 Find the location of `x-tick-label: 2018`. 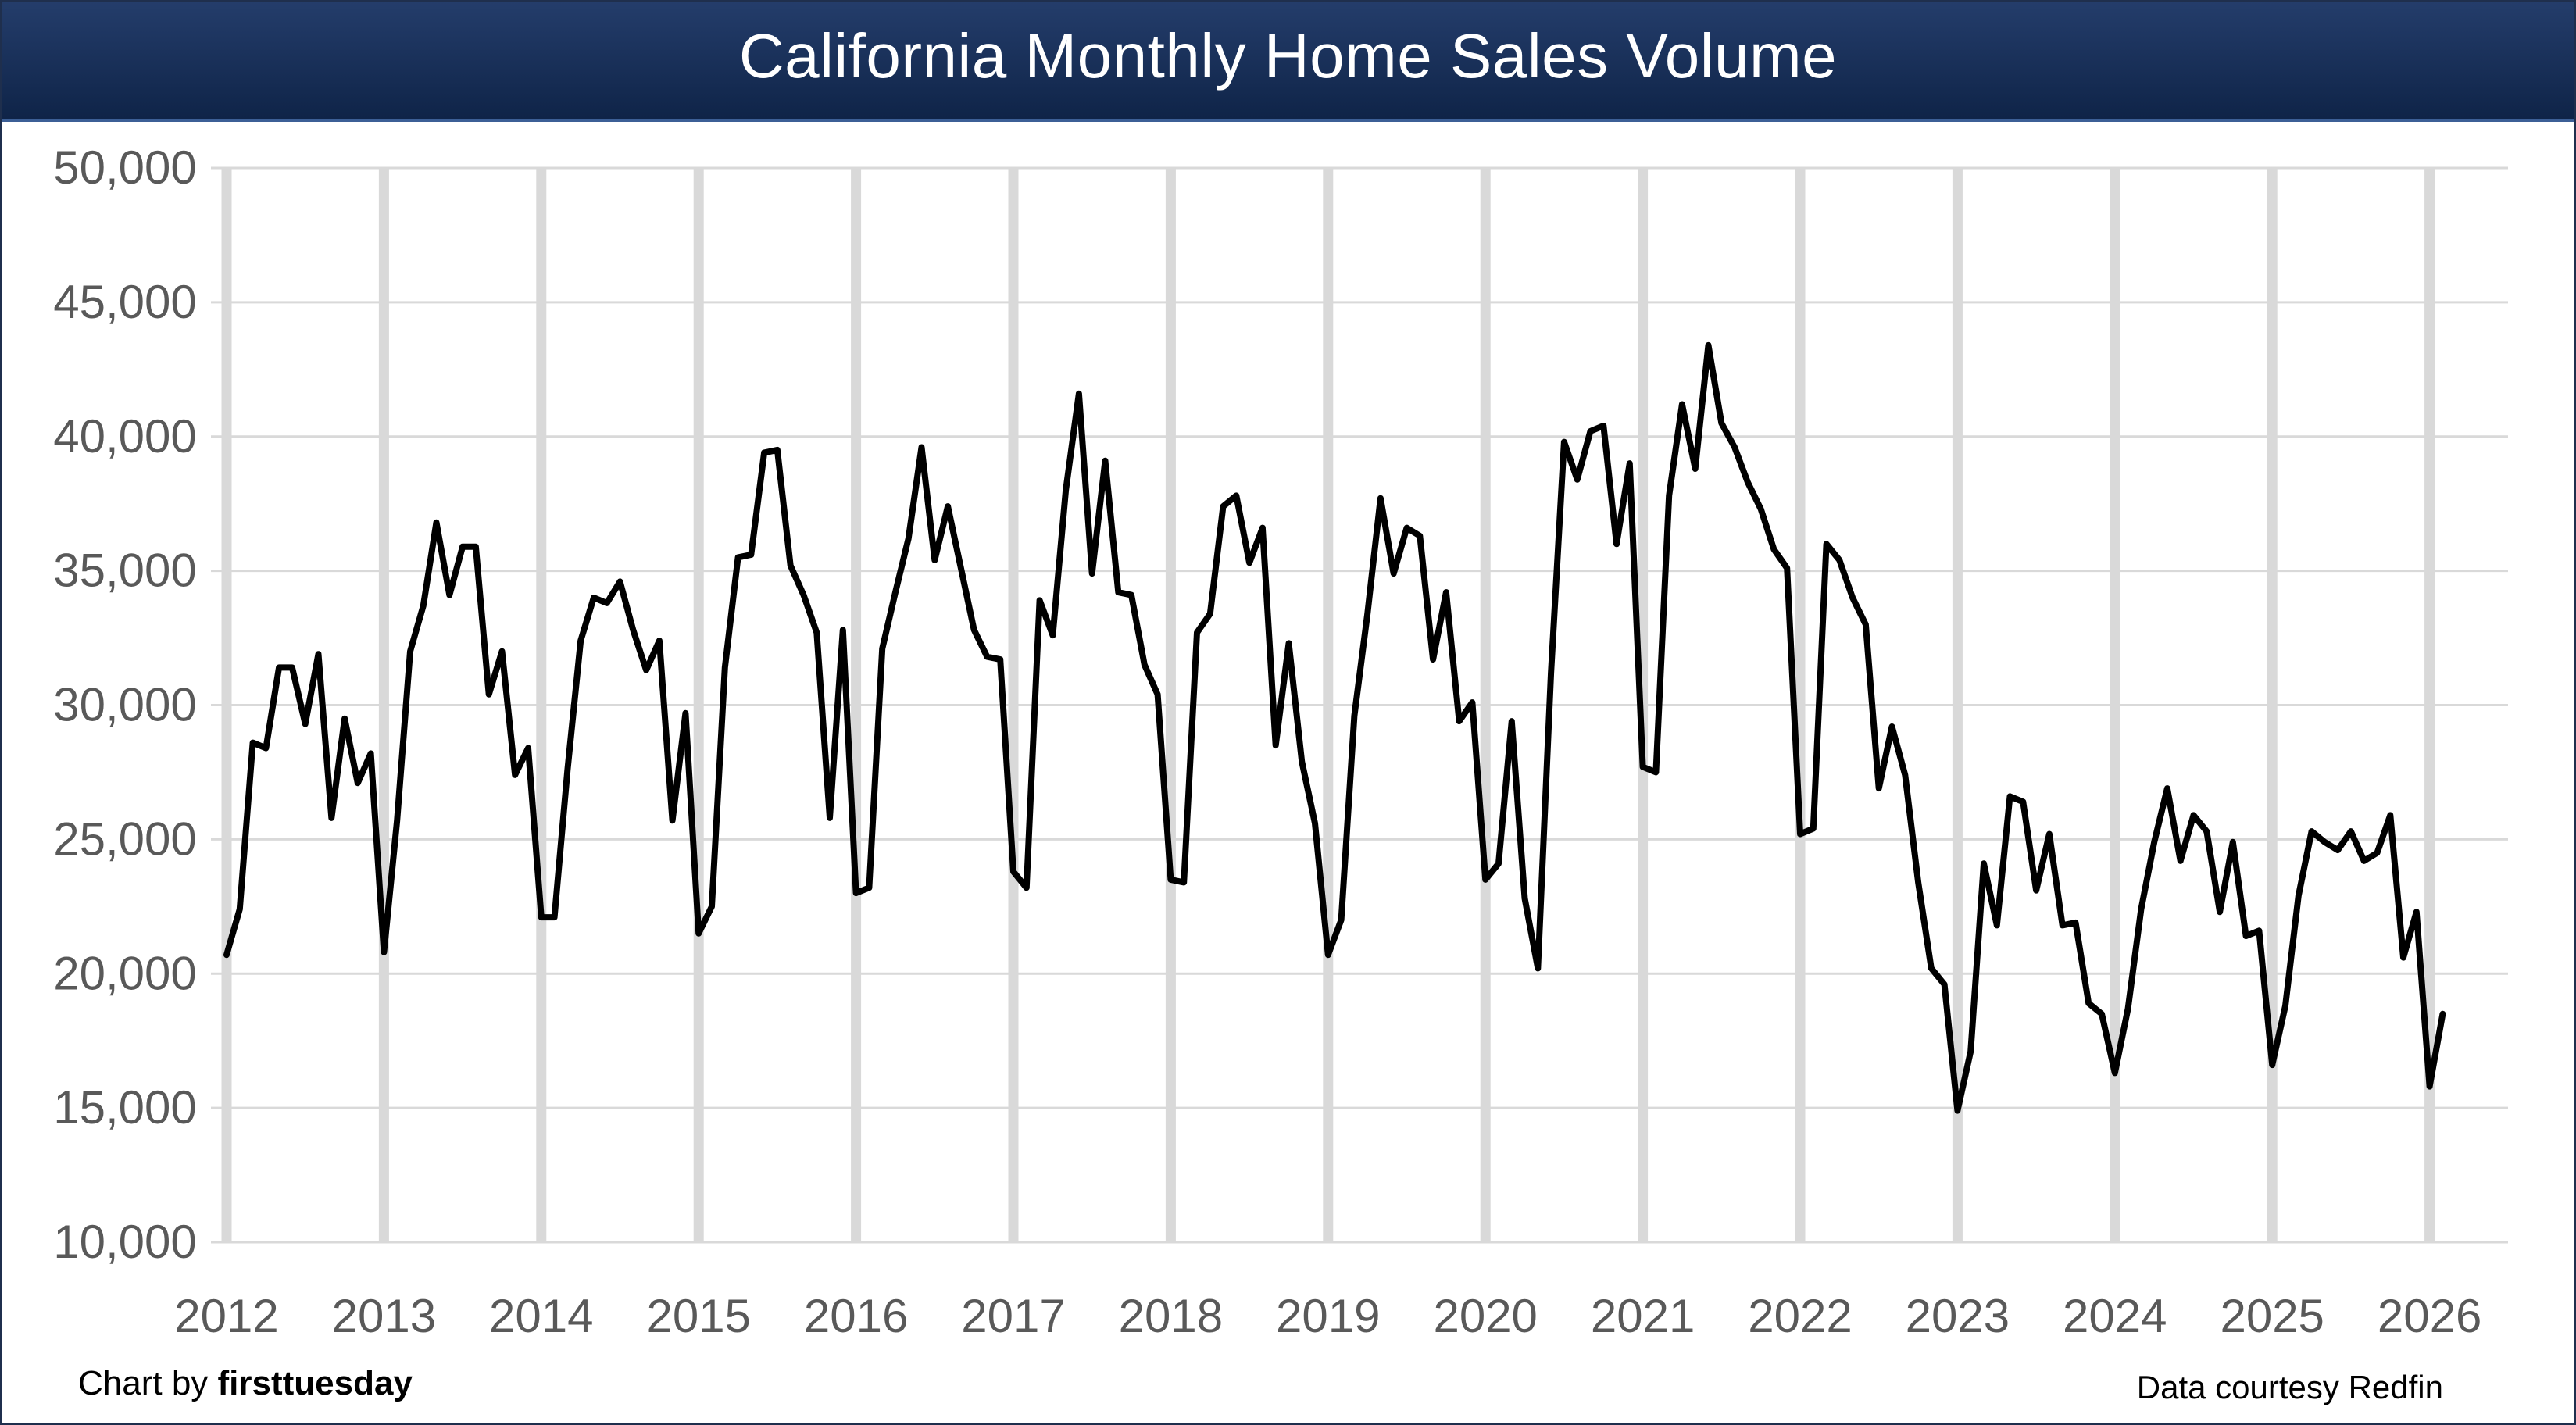

x-tick-label: 2018 is located at coordinates (1171, 1316).